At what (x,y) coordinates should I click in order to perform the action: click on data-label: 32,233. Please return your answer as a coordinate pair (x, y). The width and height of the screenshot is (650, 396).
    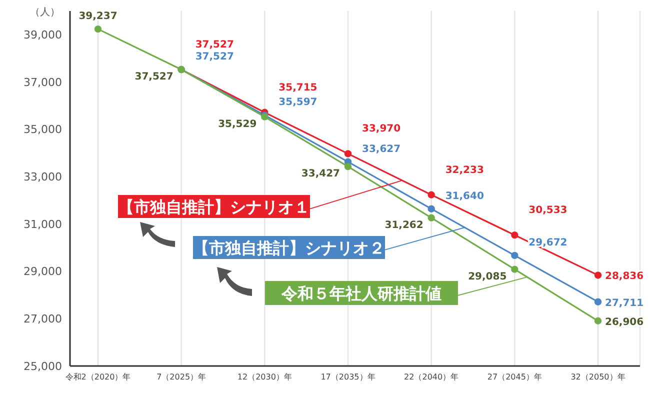
    Looking at the image, I should click on (464, 170).